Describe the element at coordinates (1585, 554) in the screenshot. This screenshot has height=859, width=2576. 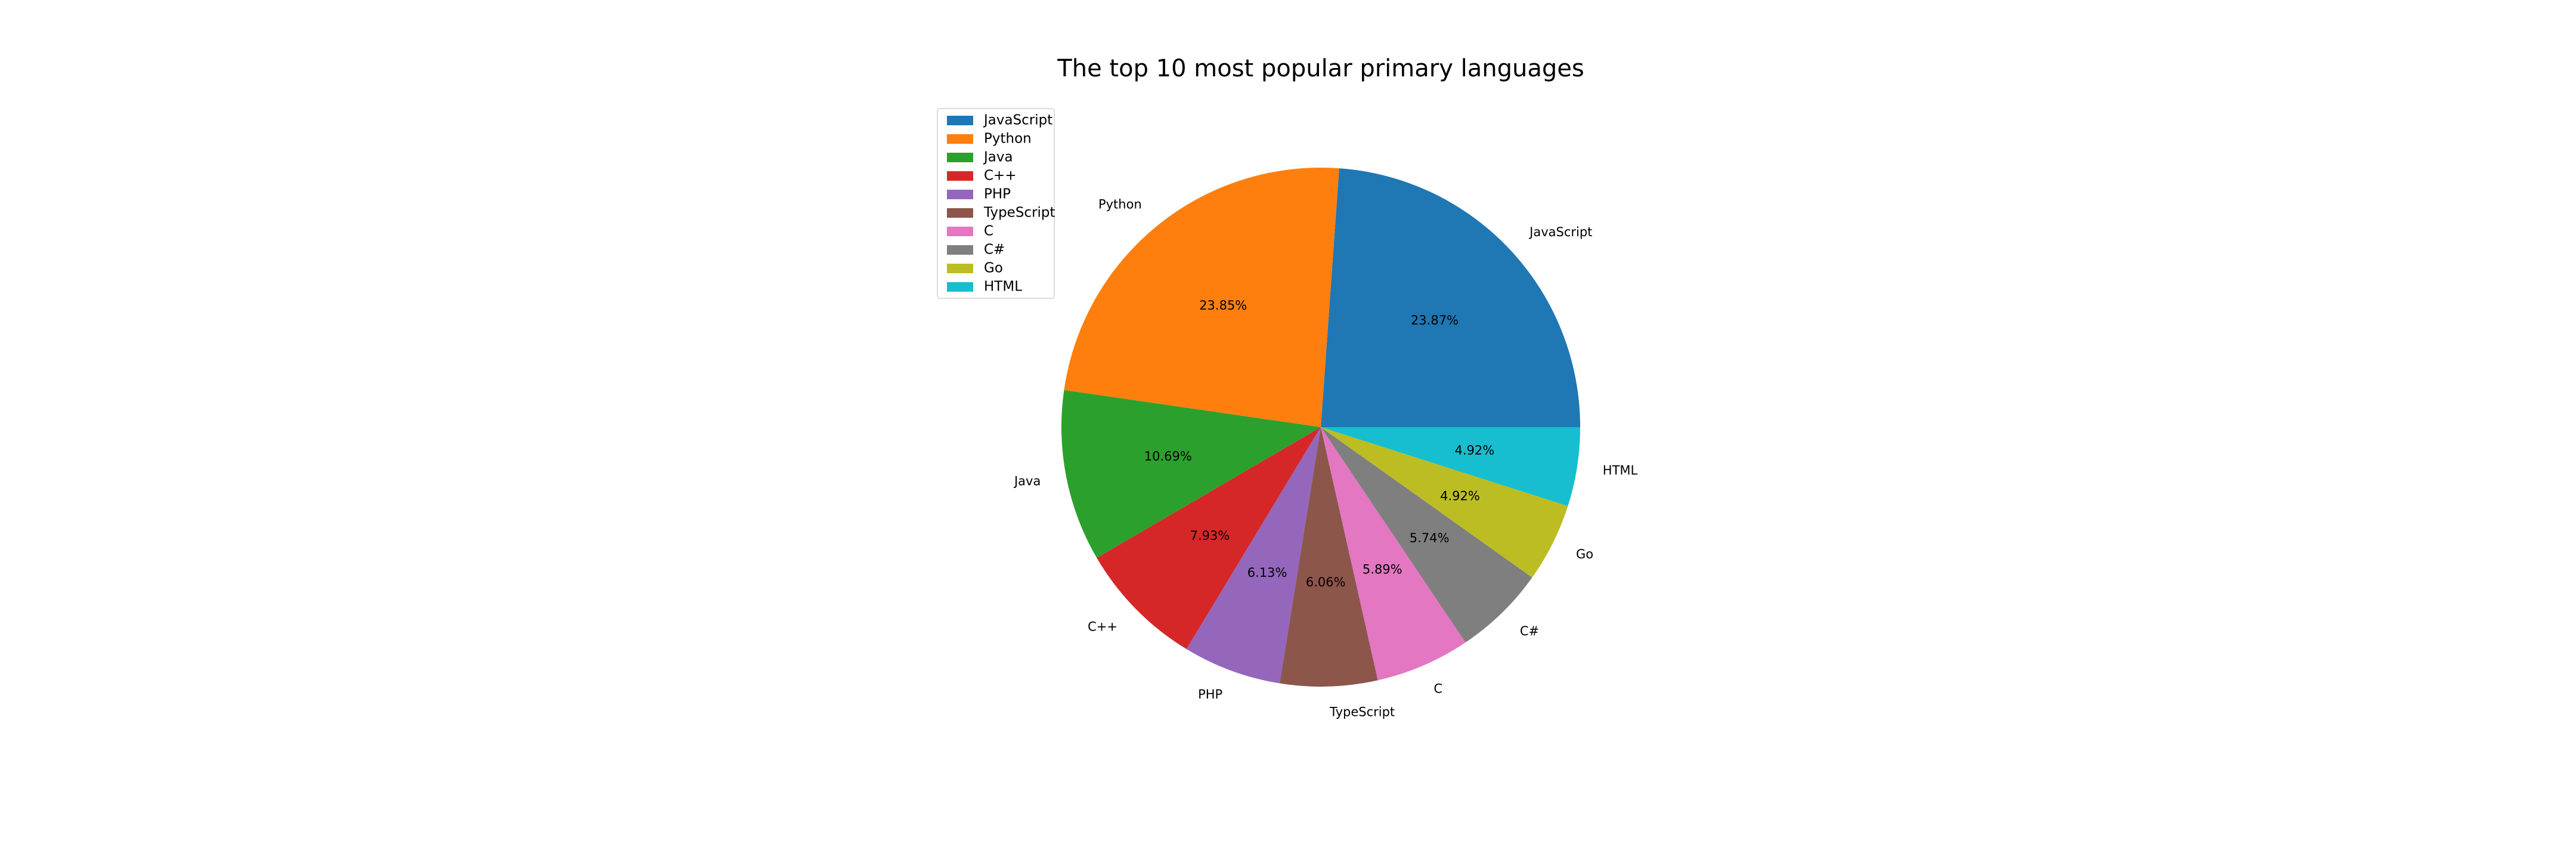
I see `slice-label-go: Go` at that location.